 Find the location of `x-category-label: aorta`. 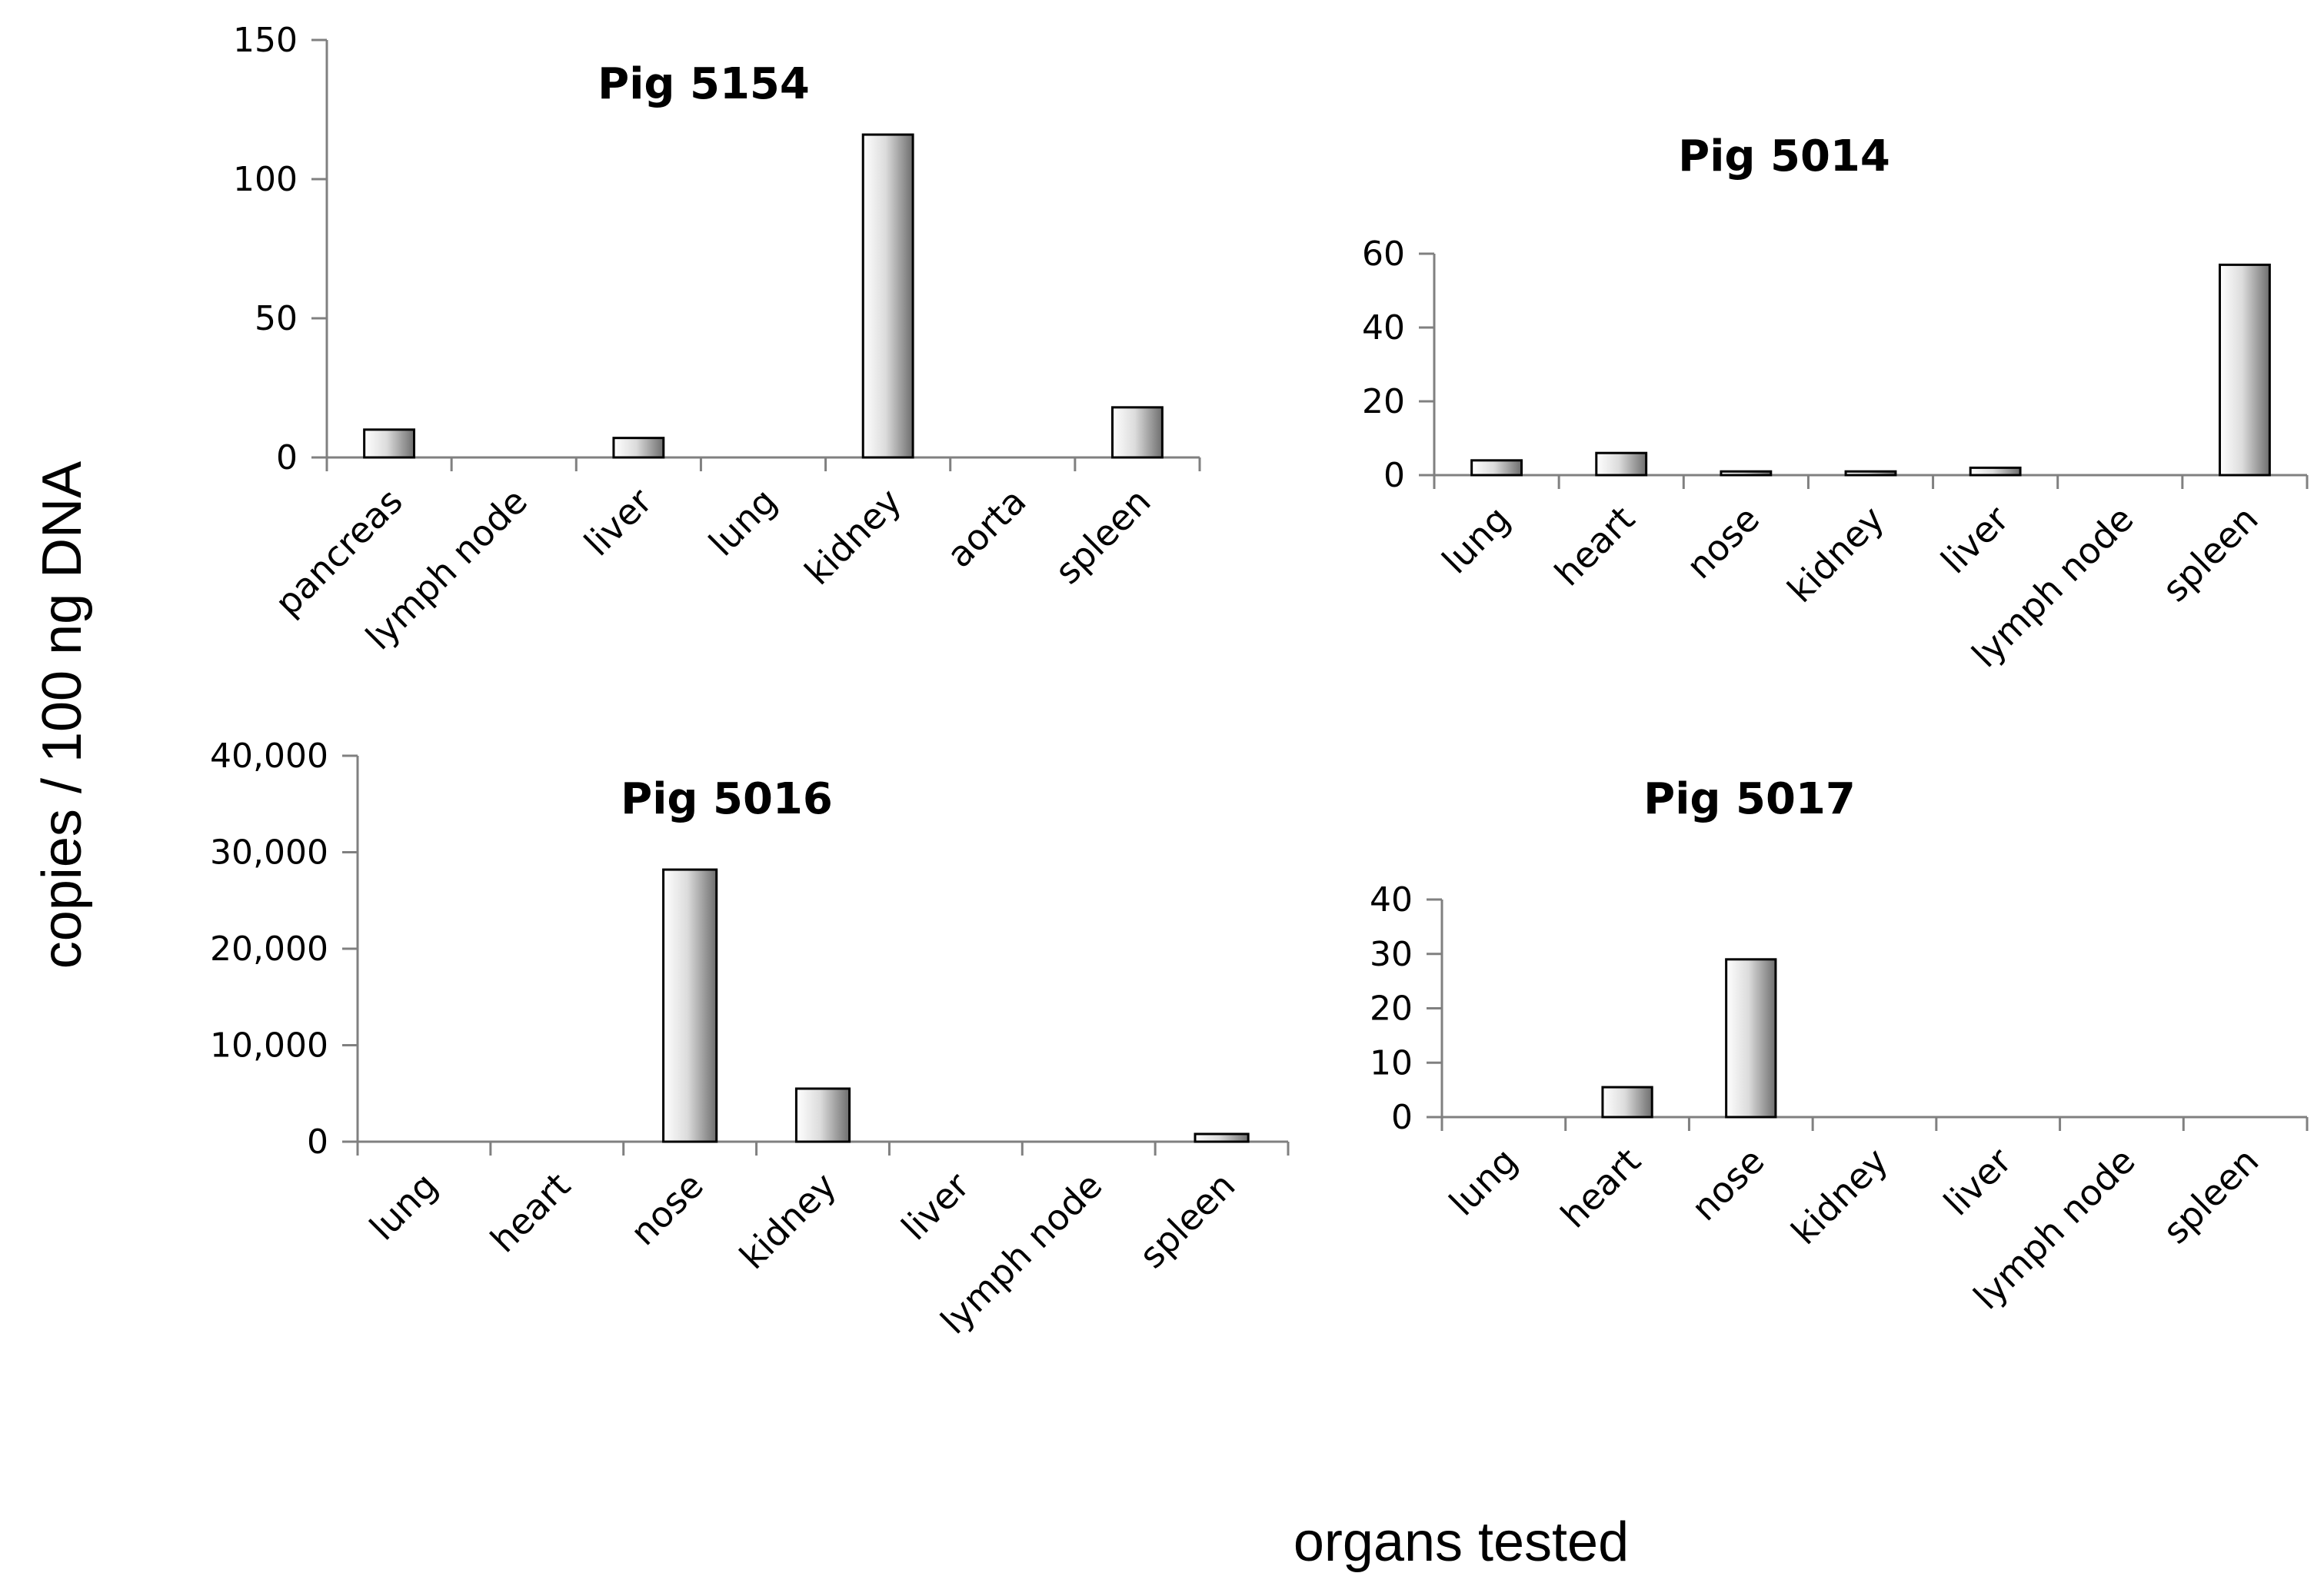

x-category-label: aorta is located at coordinates (986, 528).